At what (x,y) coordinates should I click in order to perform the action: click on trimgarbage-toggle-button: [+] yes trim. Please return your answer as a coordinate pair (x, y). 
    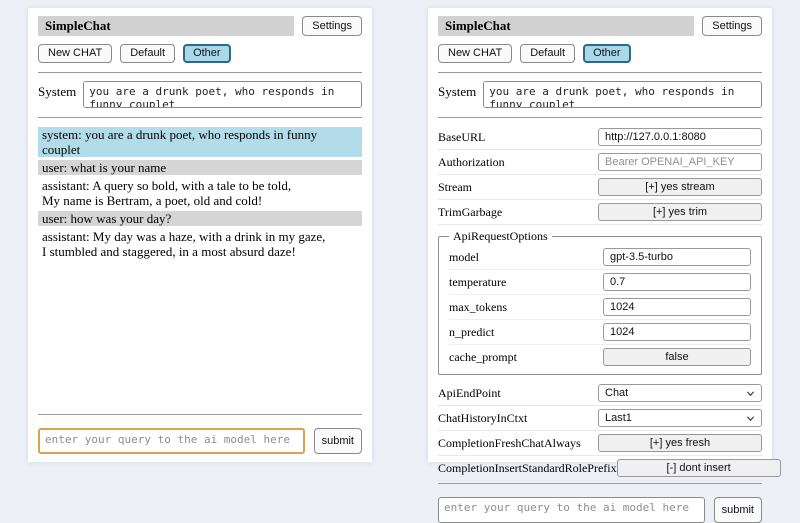
    Looking at the image, I should click on (680, 212).